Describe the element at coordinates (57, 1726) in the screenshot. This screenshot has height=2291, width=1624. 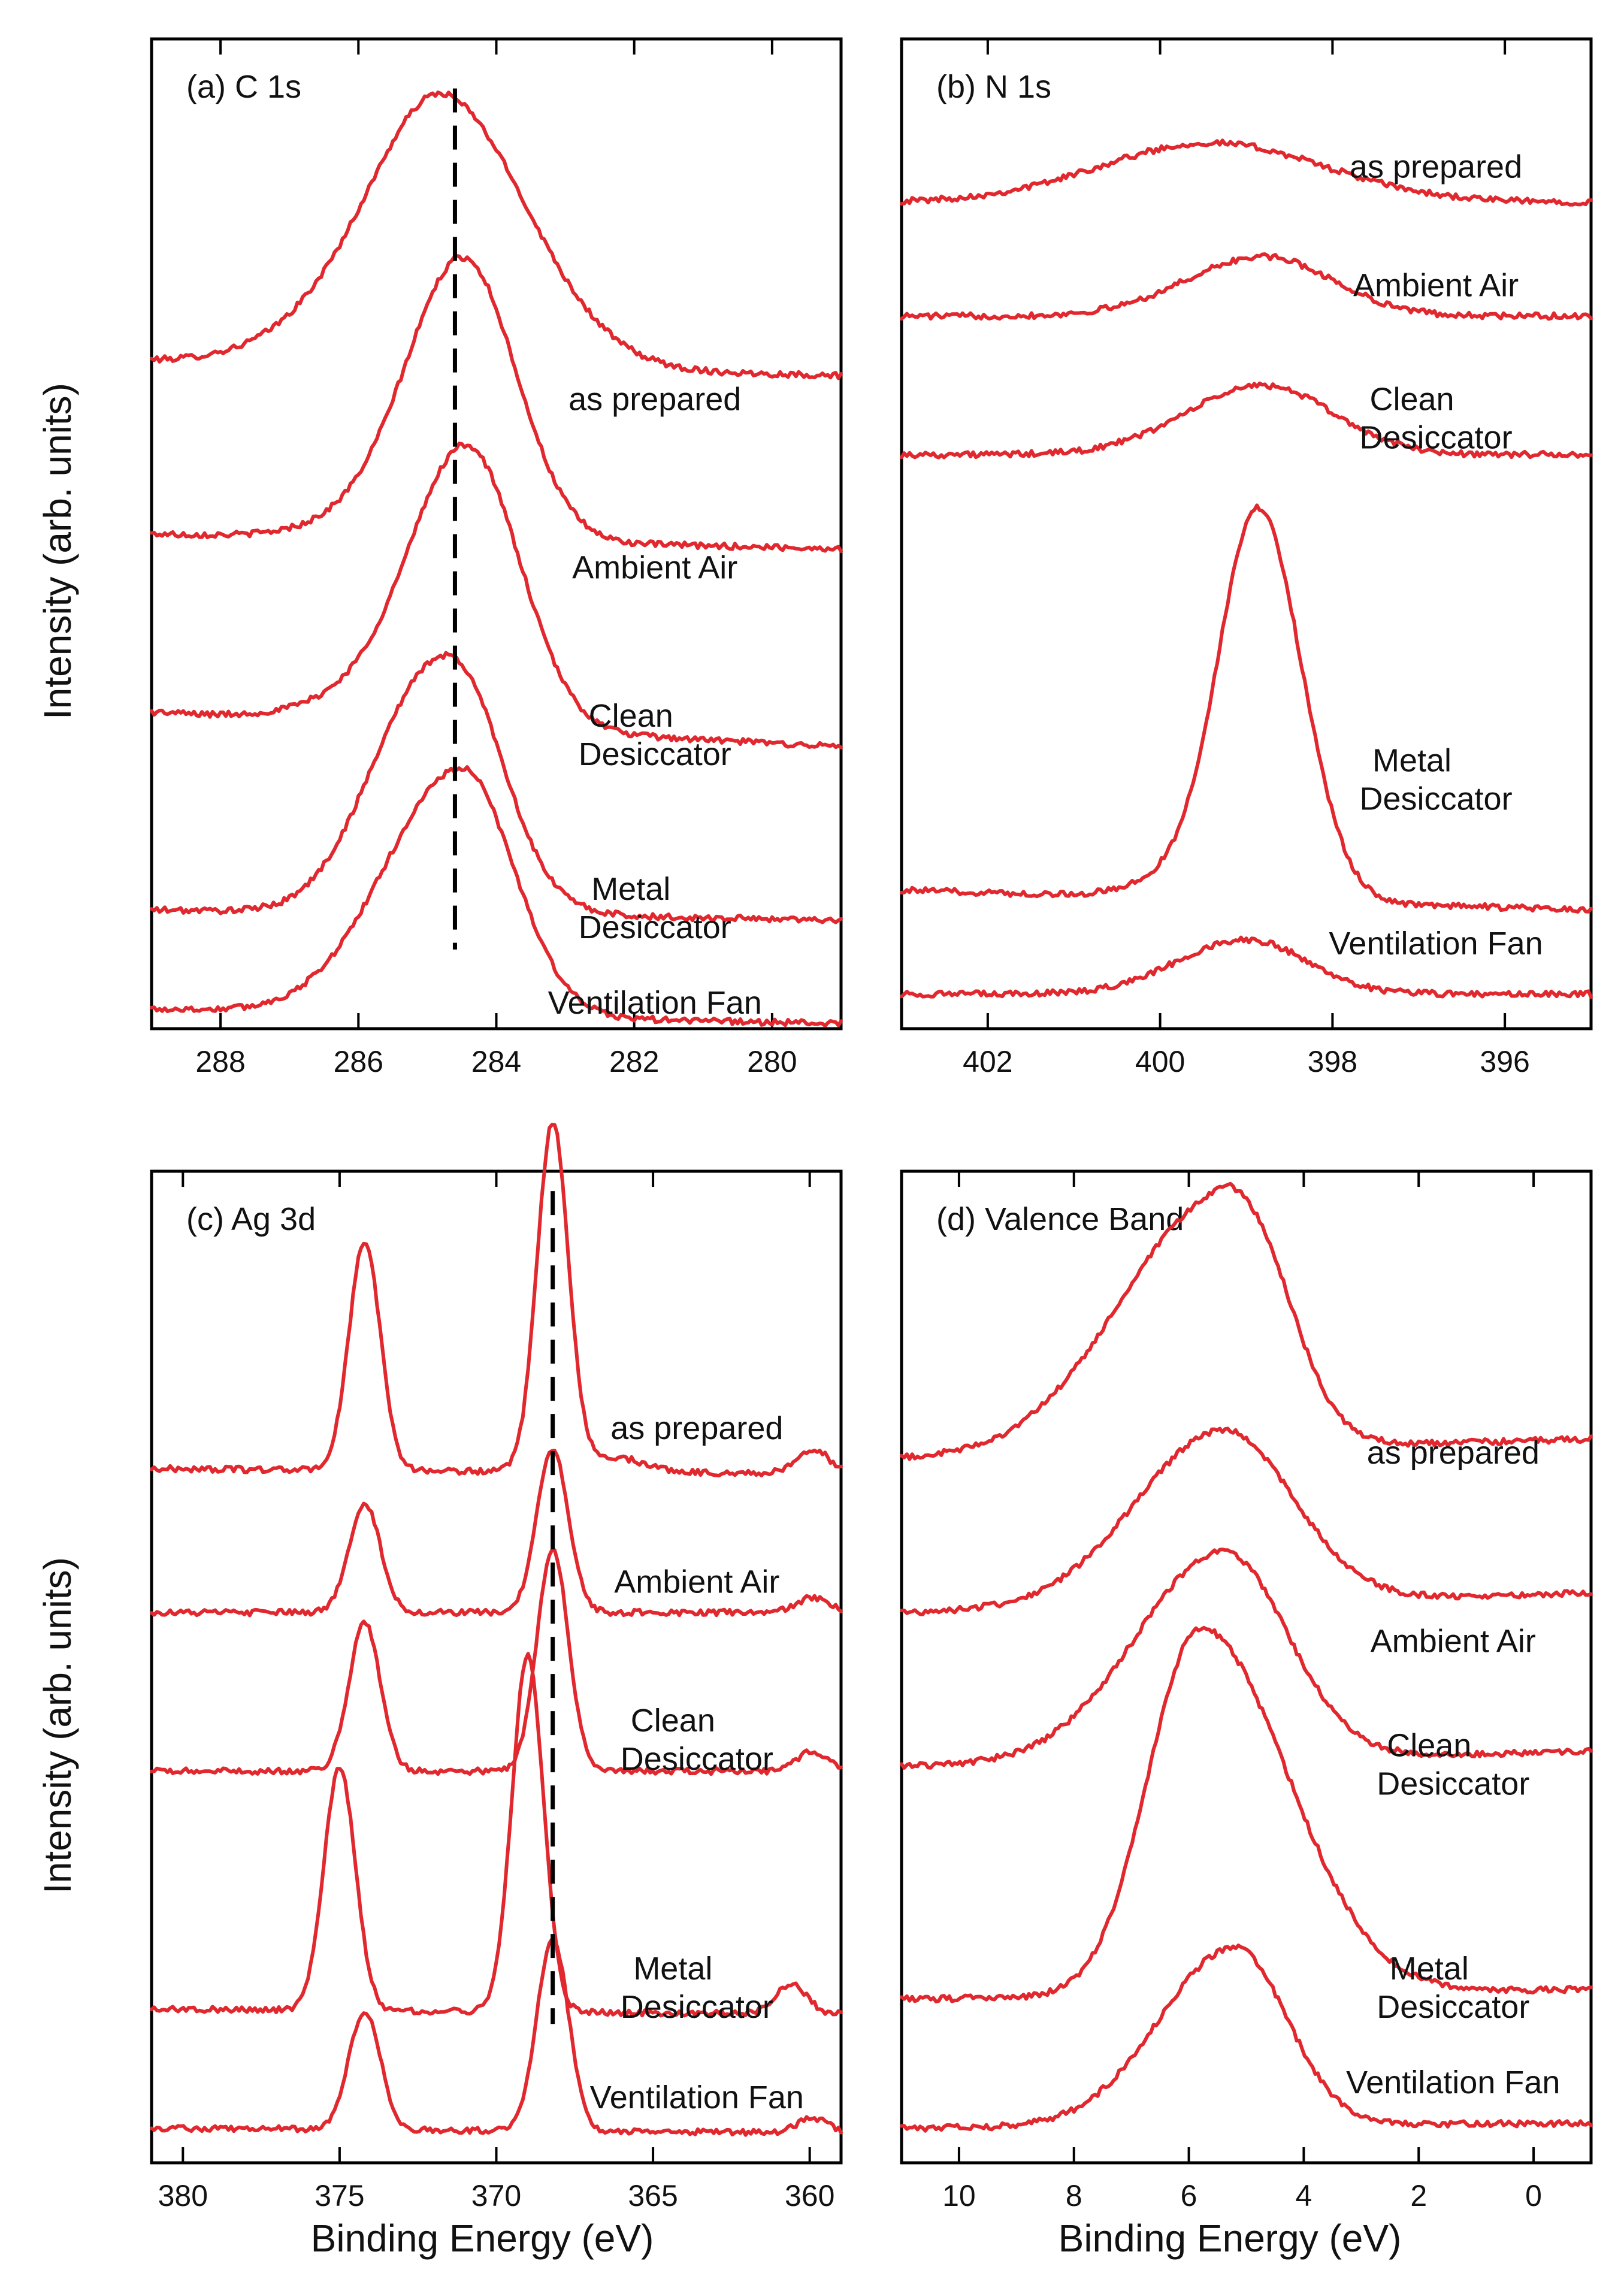
I see `y-axis-label-bottom: Intensity (arb. units)` at that location.